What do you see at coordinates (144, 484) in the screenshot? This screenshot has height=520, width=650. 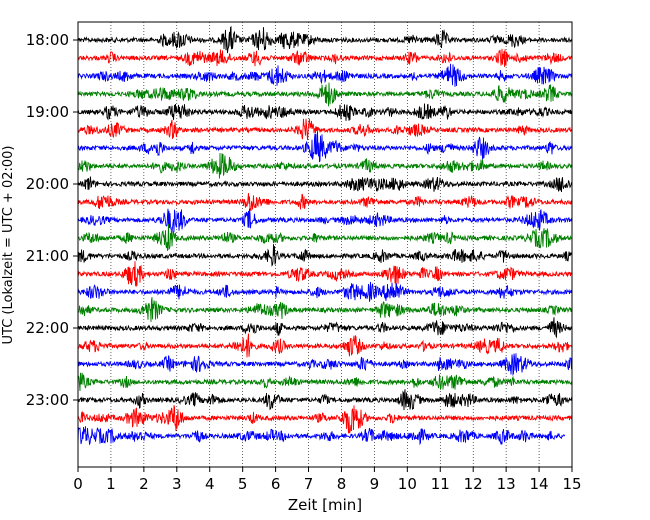 I see `x-tick-label: 2` at bounding box center [144, 484].